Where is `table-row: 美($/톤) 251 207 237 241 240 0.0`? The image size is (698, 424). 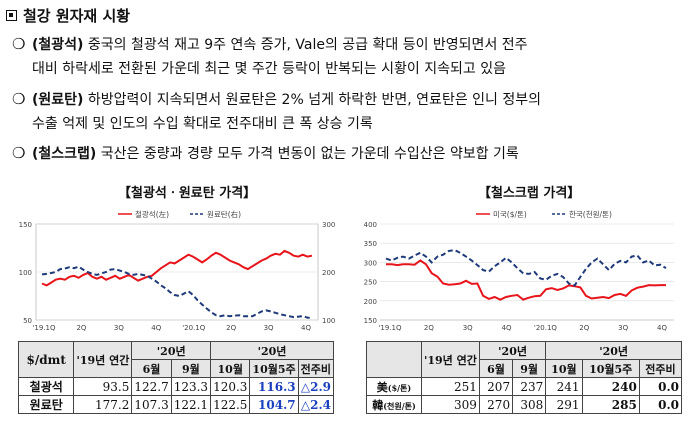
table-row: 美($/톤) 251 207 237 241 240 0.0 is located at coordinates (524, 386).